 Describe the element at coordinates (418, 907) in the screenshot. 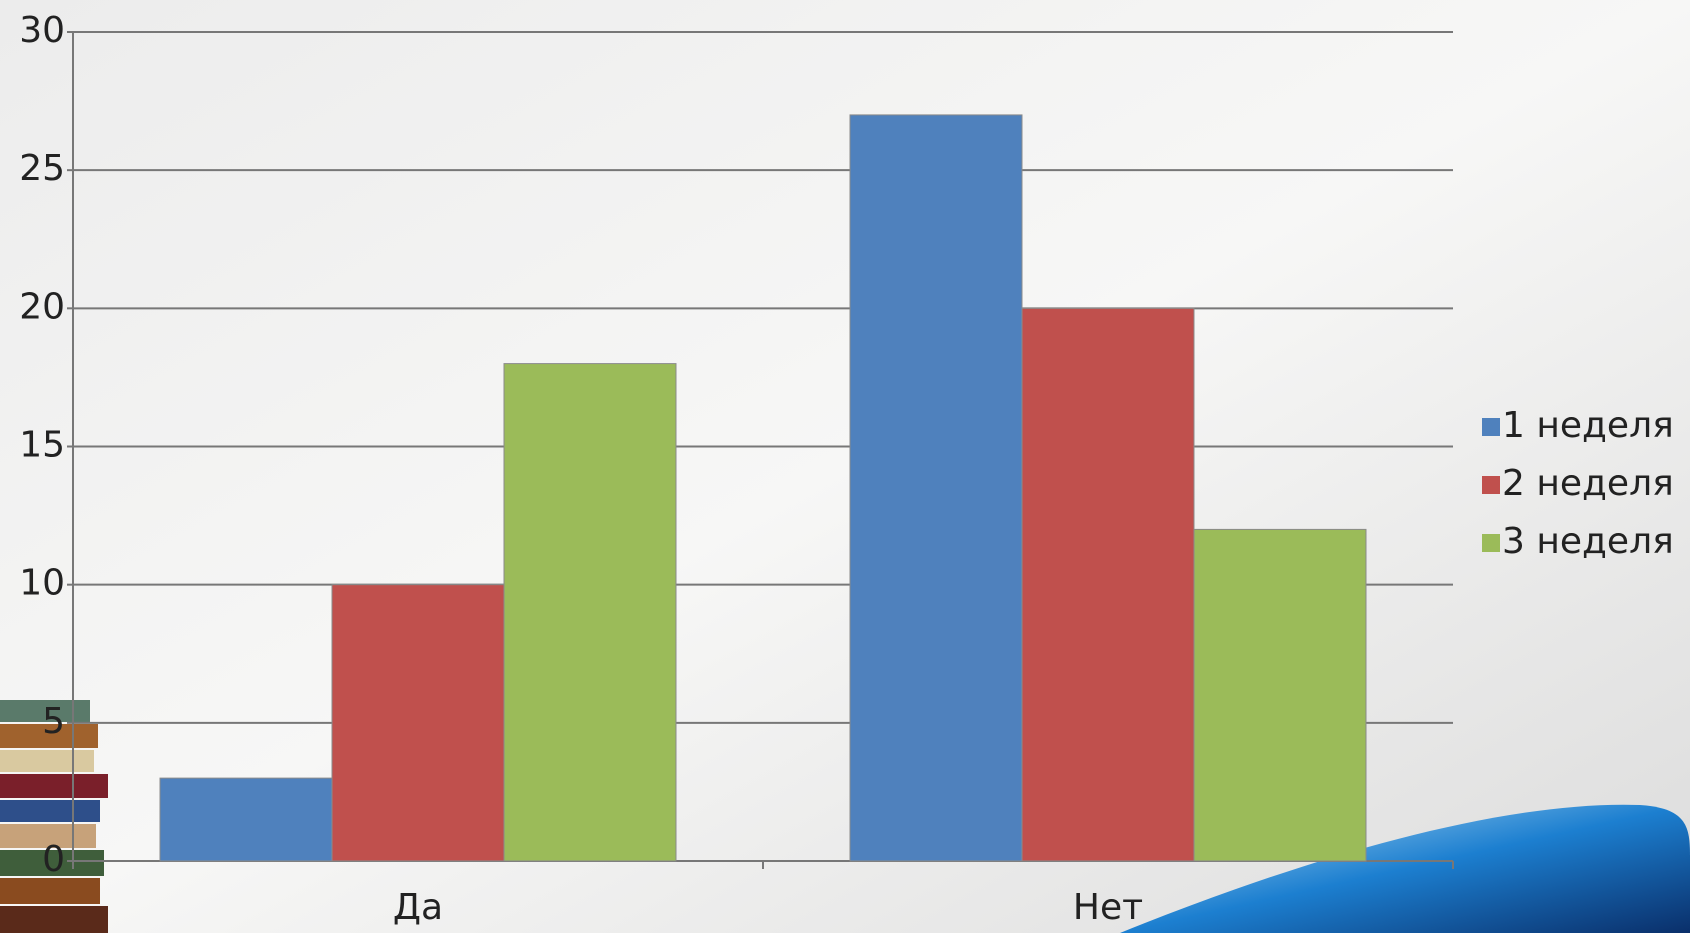

I see `x-tick-label: Да` at that location.